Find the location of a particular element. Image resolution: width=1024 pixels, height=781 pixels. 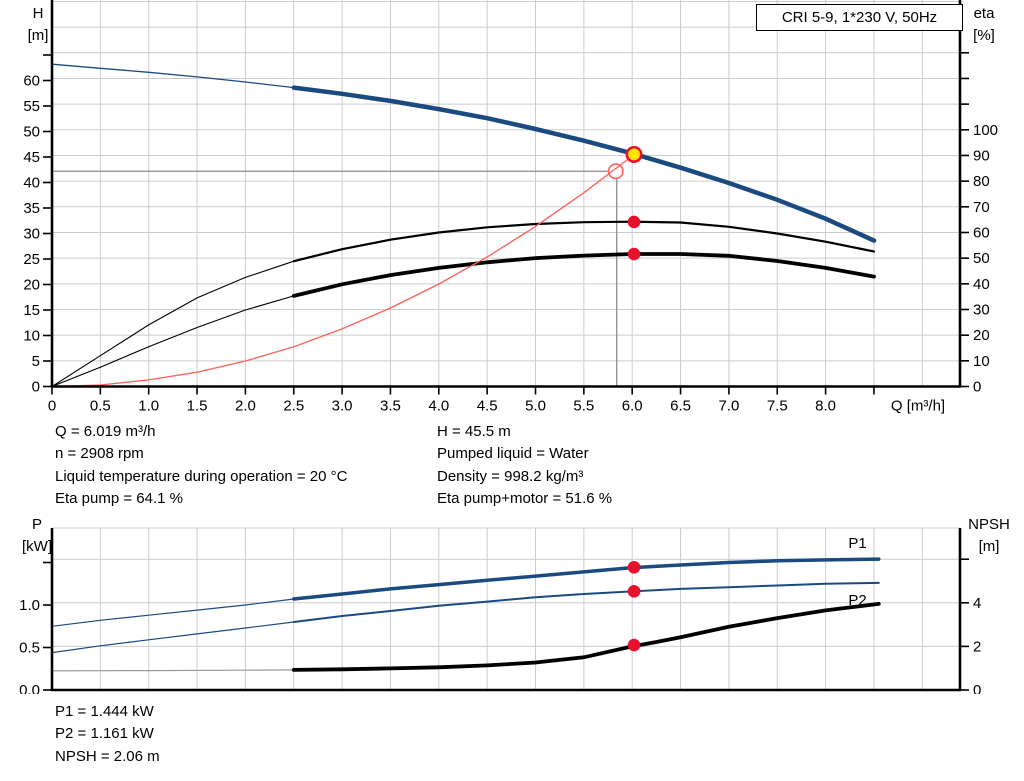

info-line: Q = 6.019 m³/h is located at coordinates (105, 431).